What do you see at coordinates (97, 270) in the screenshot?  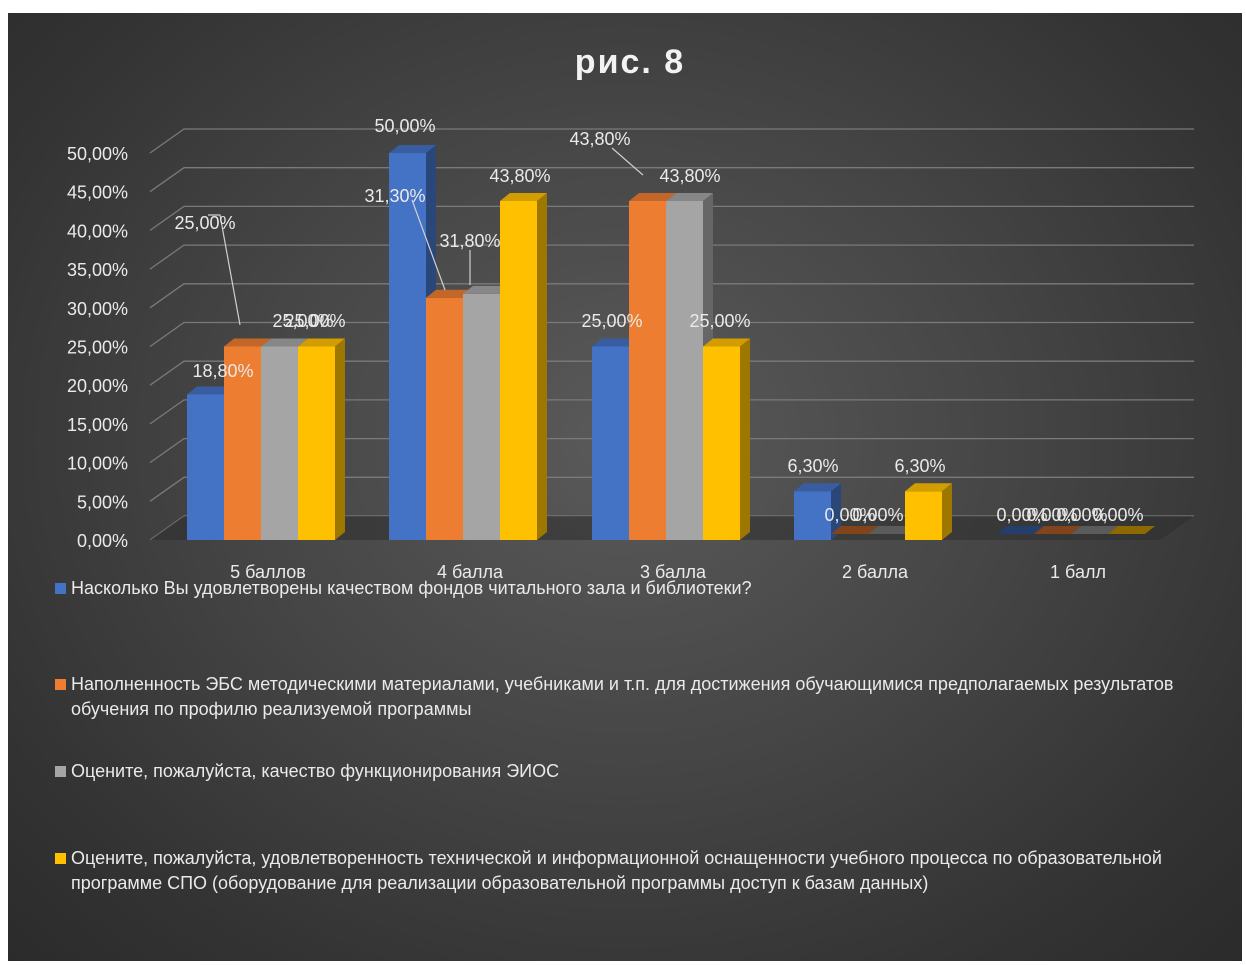 I see `y-tick-label: 35,00%` at bounding box center [97, 270].